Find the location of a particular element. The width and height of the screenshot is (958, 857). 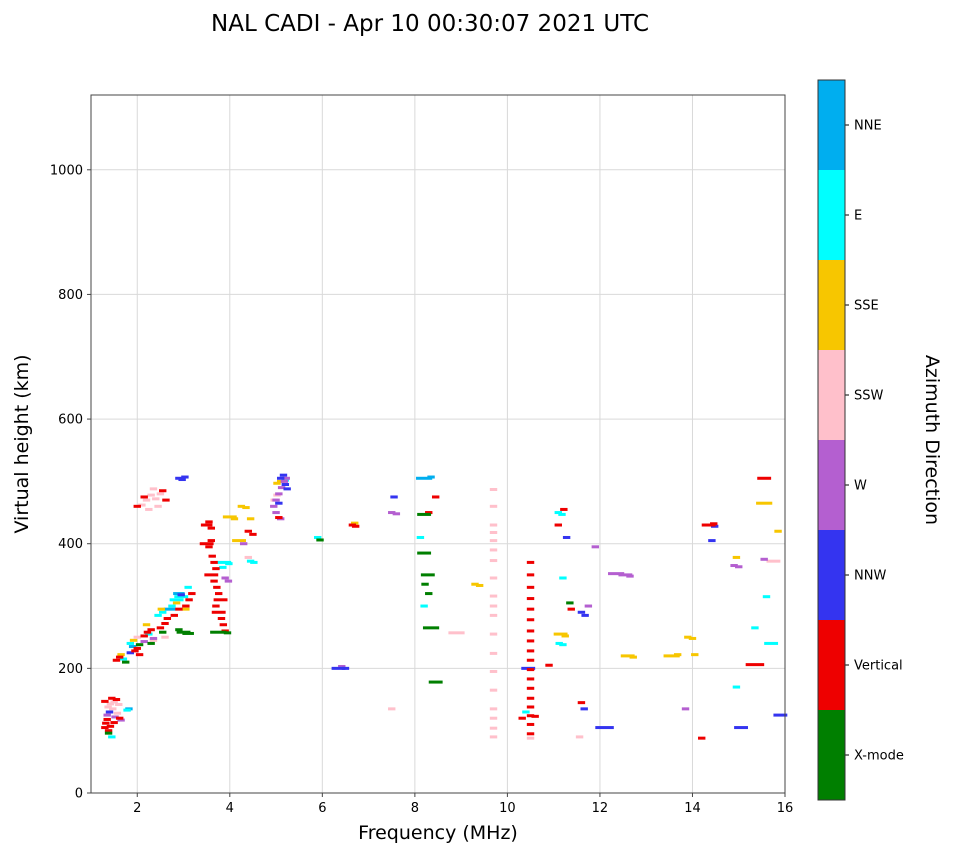

colorbar-tick-label: SSW is located at coordinates (869, 396).